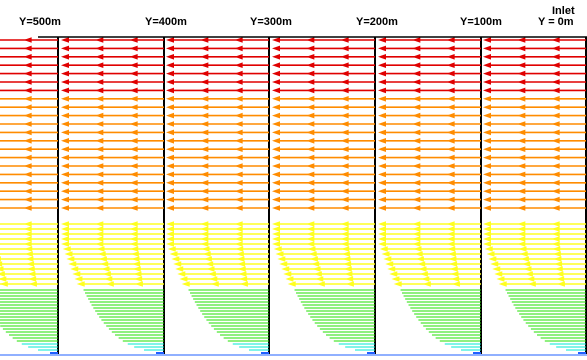 The image size is (587, 360). I want to click on profile-label-inlet: Inlet, so click(563, 11).